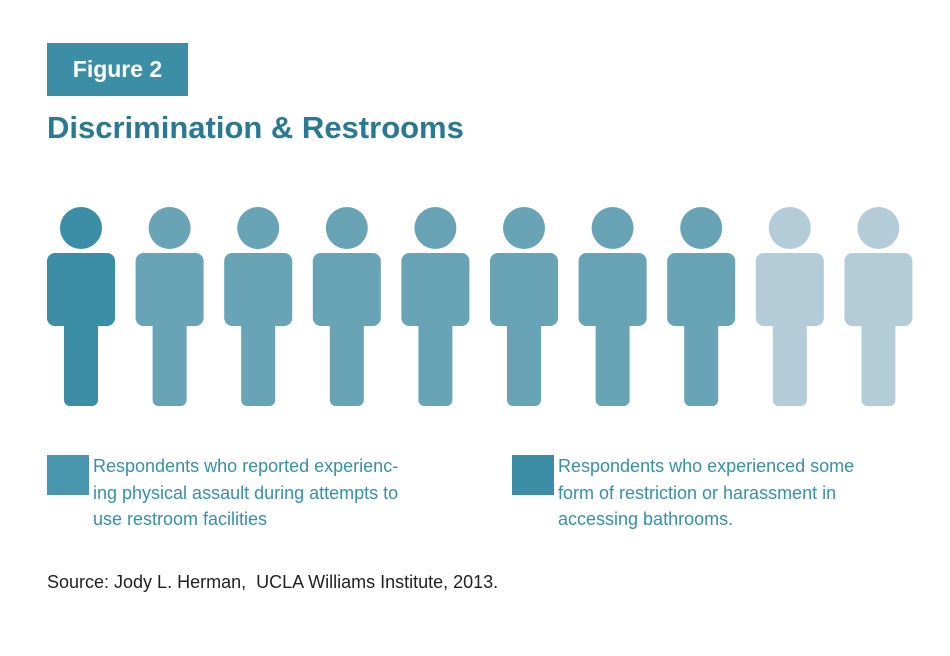  I want to click on figure-label: Figure 2, so click(117, 69).